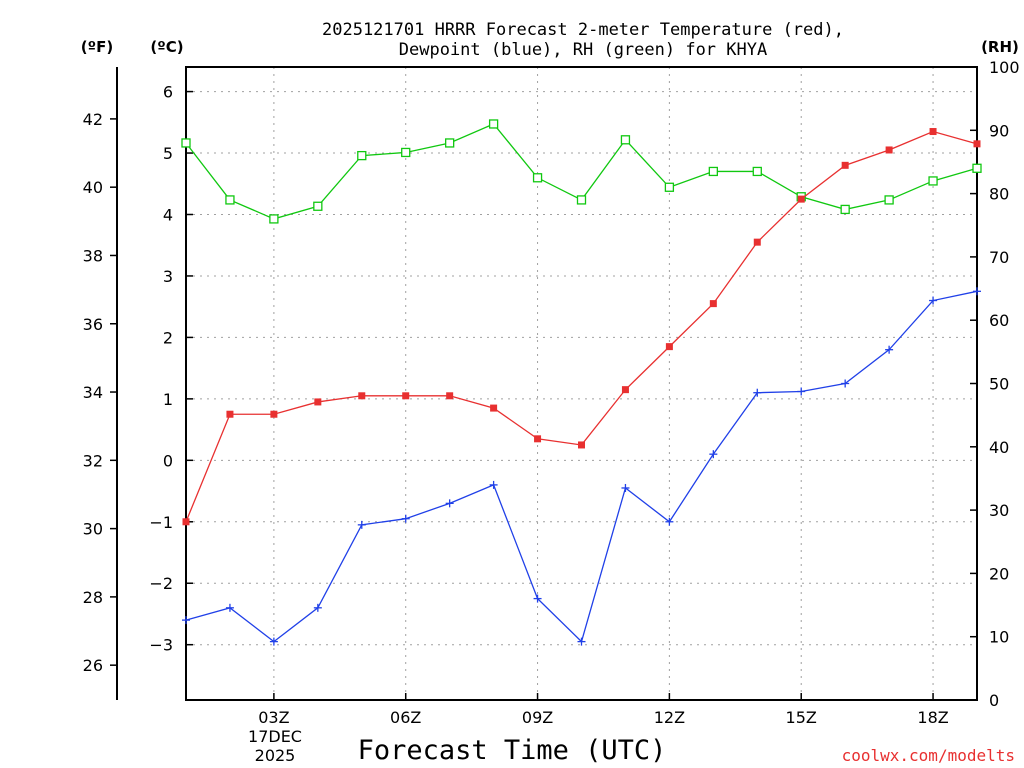 Image resolution: width=1024 pixels, height=768 pixels. I want to click on fahrenheit-tick-label: 38, so click(93, 255).